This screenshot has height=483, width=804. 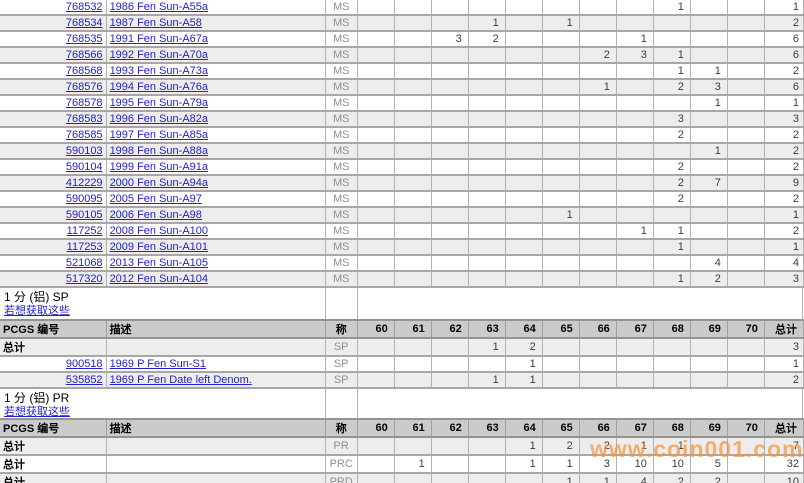 I want to click on grade-68-cell: 10, so click(x=672, y=464).